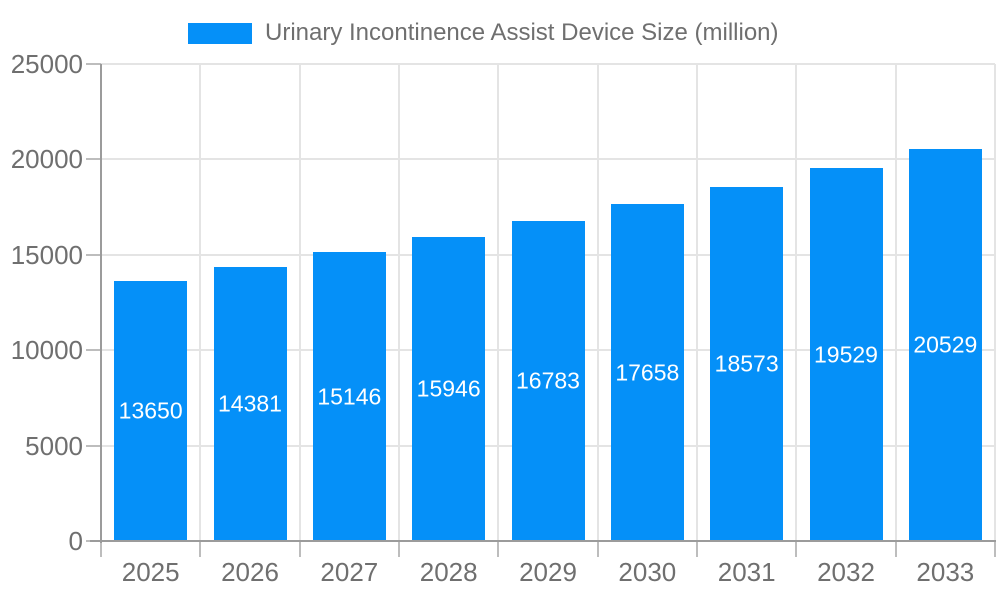  I want to click on y-axis-label: 5000, so click(54, 445).